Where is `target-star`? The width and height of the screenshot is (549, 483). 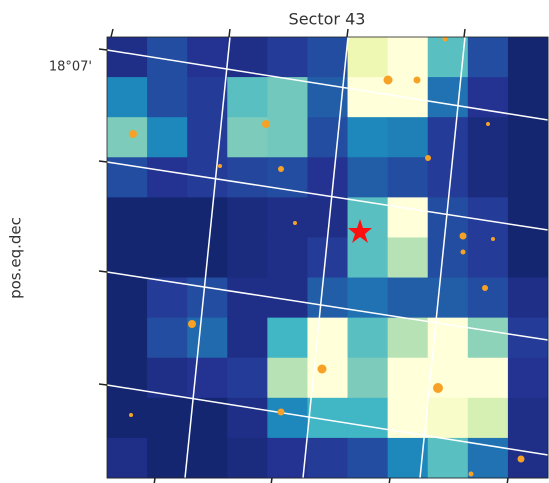
target-star is located at coordinates (360, 231).